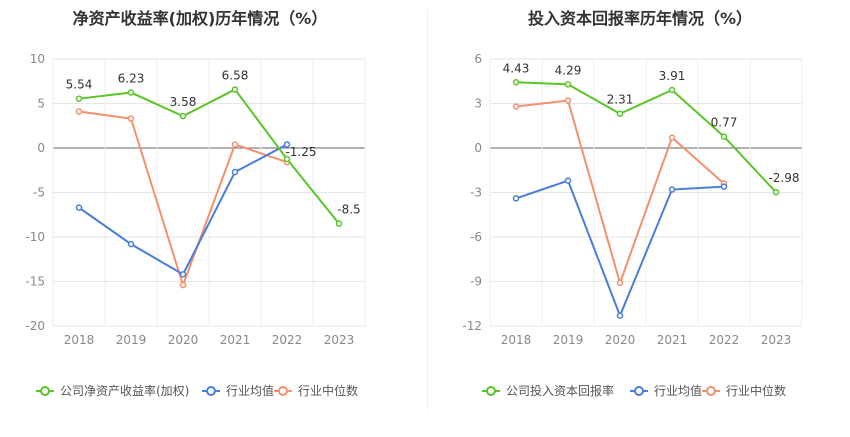  I want to click on chart2-xtick-label: 2022, so click(724, 340).